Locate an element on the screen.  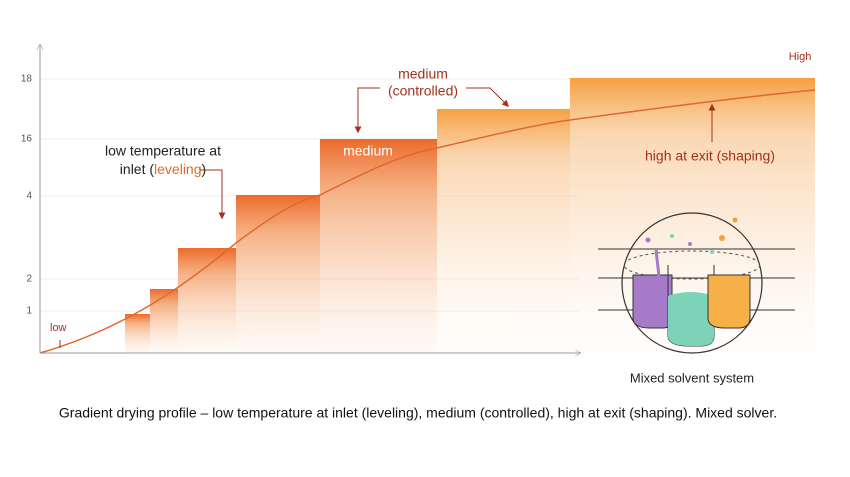
solvent-illustration is located at coordinates (696, 283).